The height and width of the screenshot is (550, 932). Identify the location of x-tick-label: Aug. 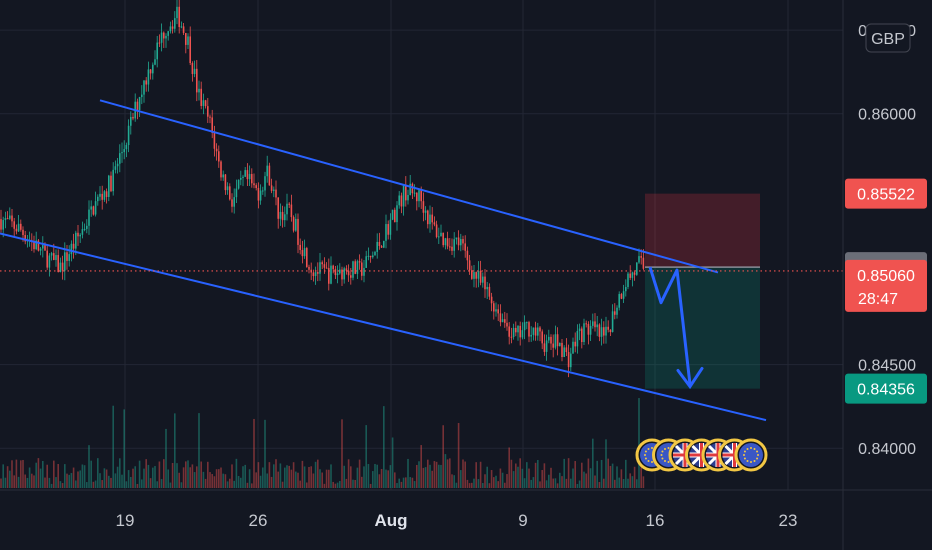
(390, 520).